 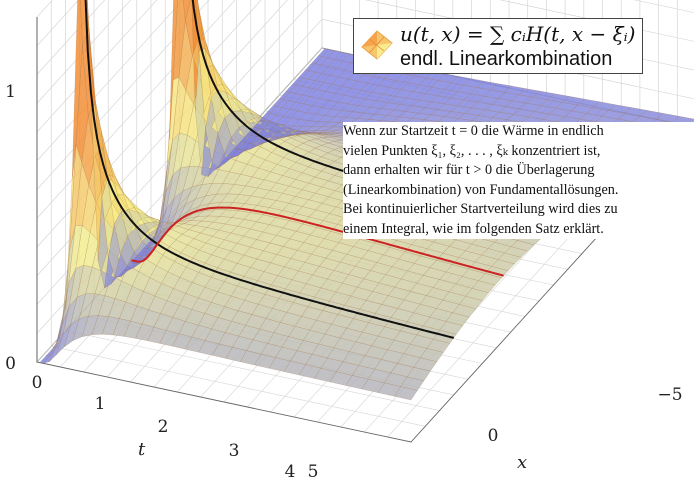 I want to click on x-axis-title: x, so click(x=522, y=462).